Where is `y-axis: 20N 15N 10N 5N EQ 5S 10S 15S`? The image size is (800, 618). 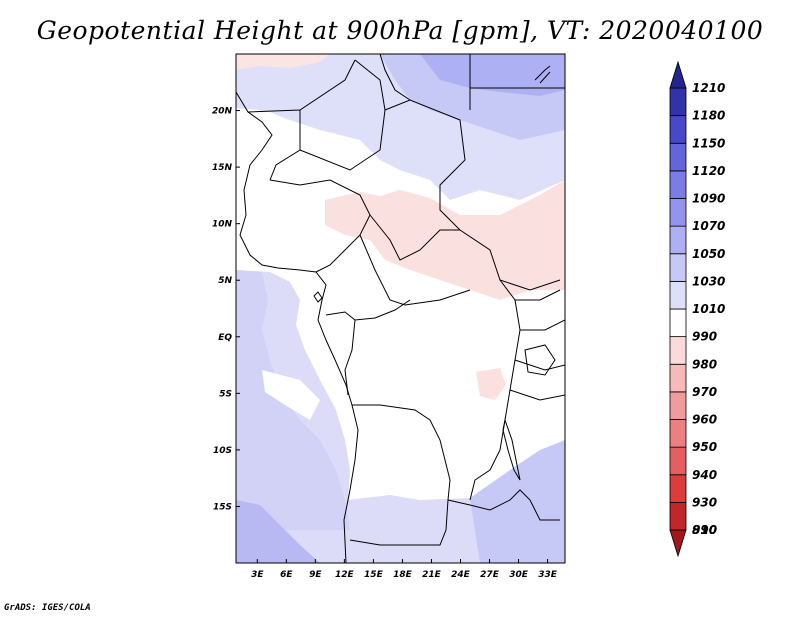
y-axis: 20N 15N 10N 5N EQ 5S 10S 15S is located at coordinates (226, 309).